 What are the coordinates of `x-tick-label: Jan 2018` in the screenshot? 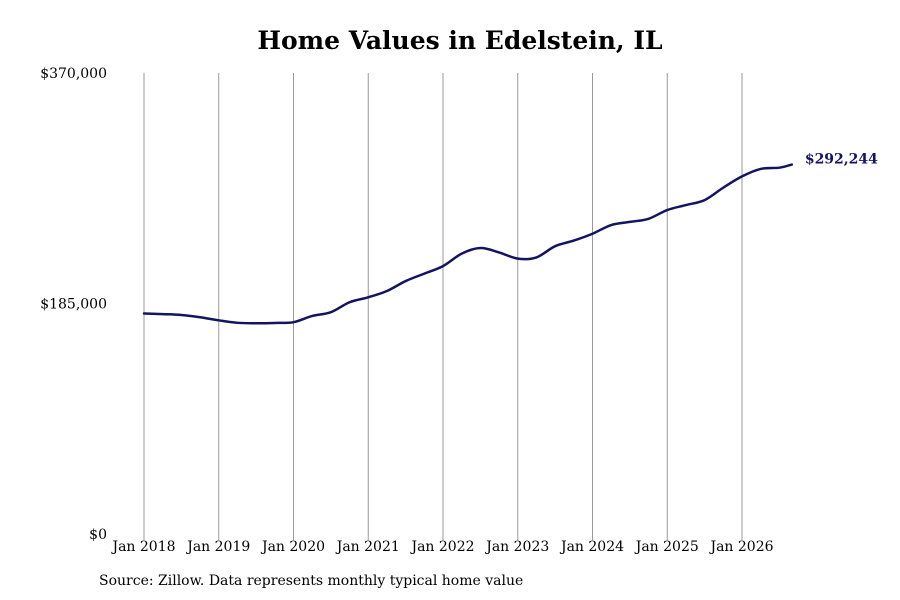 It's located at (142, 547).